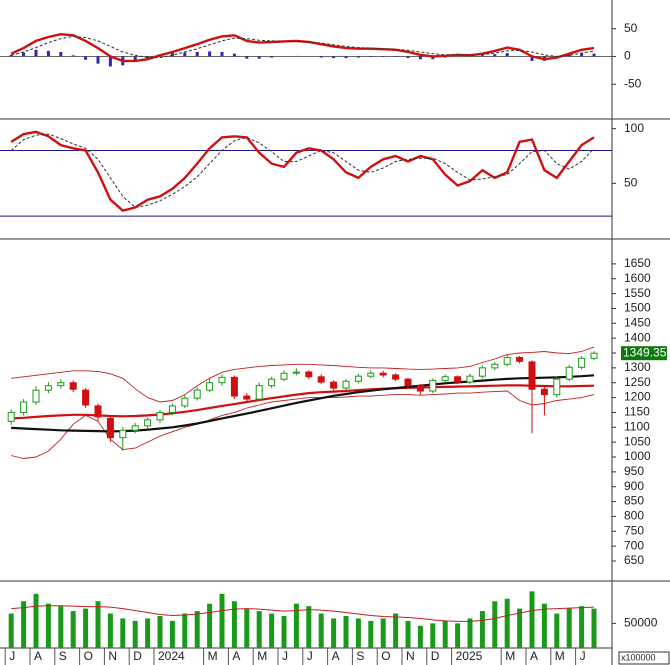  I want to click on volume-average, so click(303, 613).